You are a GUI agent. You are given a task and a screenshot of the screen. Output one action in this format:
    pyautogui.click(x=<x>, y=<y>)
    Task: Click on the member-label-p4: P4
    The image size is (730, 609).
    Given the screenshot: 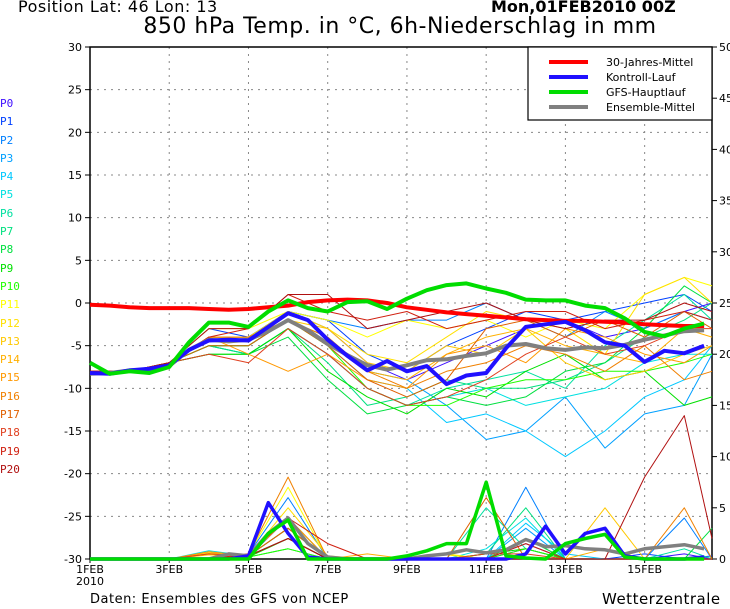 What is the action you would take?
    pyautogui.click(x=7, y=177)
    